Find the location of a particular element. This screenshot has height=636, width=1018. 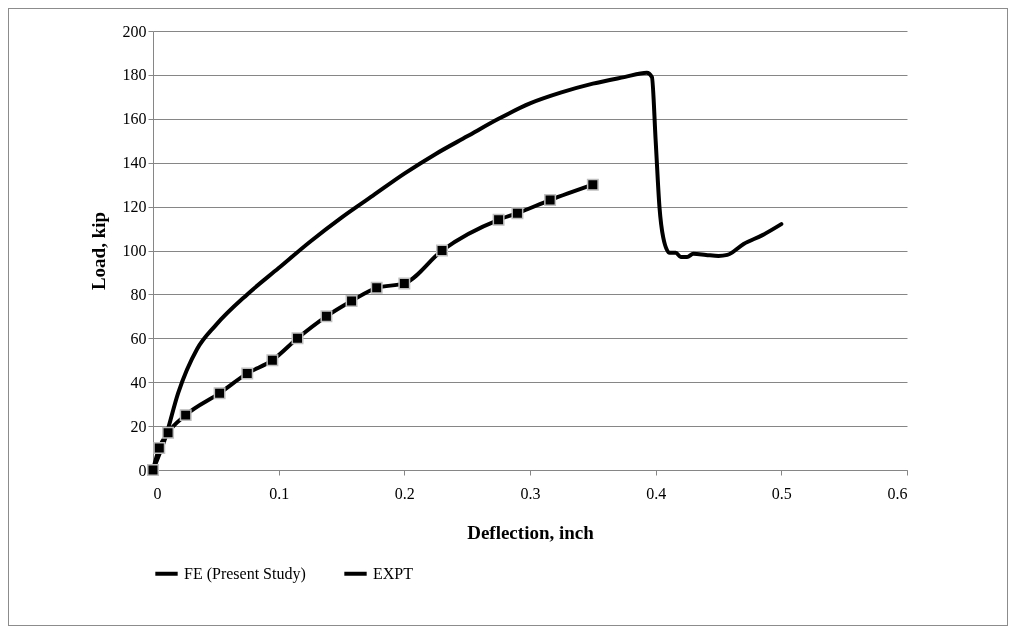

x-tick-label: 0.3 is located at coordinates (530, 493).